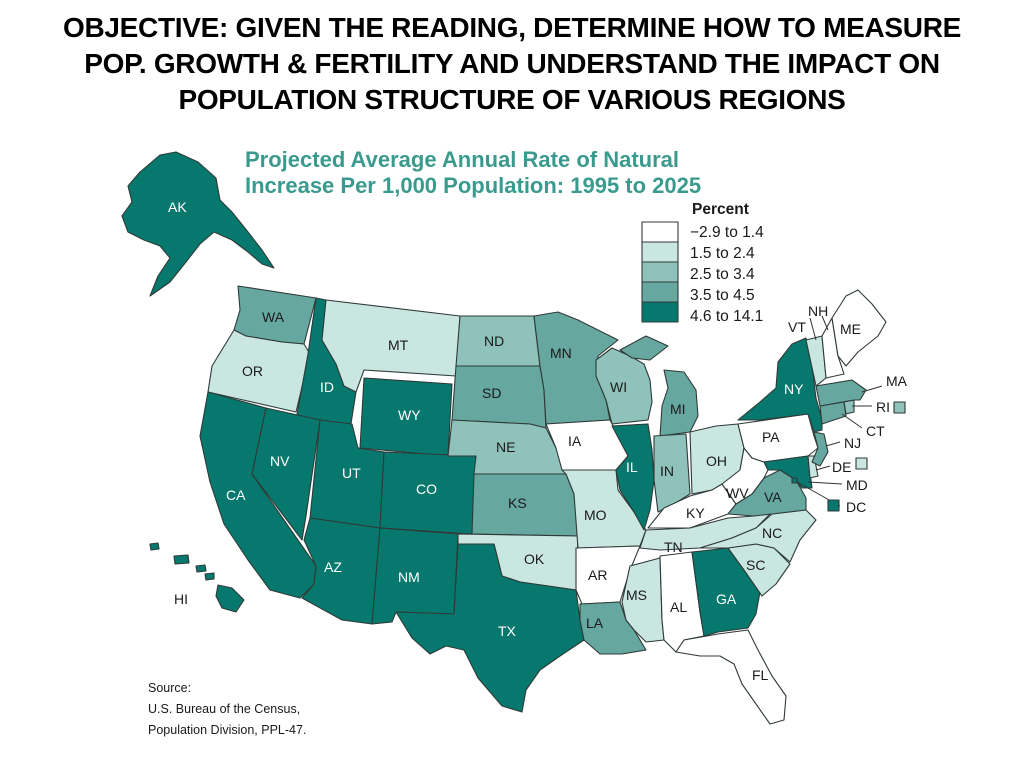 The height and width of the screenshot is (768, 1024). Describe the element at coordinates (899, 407) in the screenshot. I see `swatch-ri` at that location.